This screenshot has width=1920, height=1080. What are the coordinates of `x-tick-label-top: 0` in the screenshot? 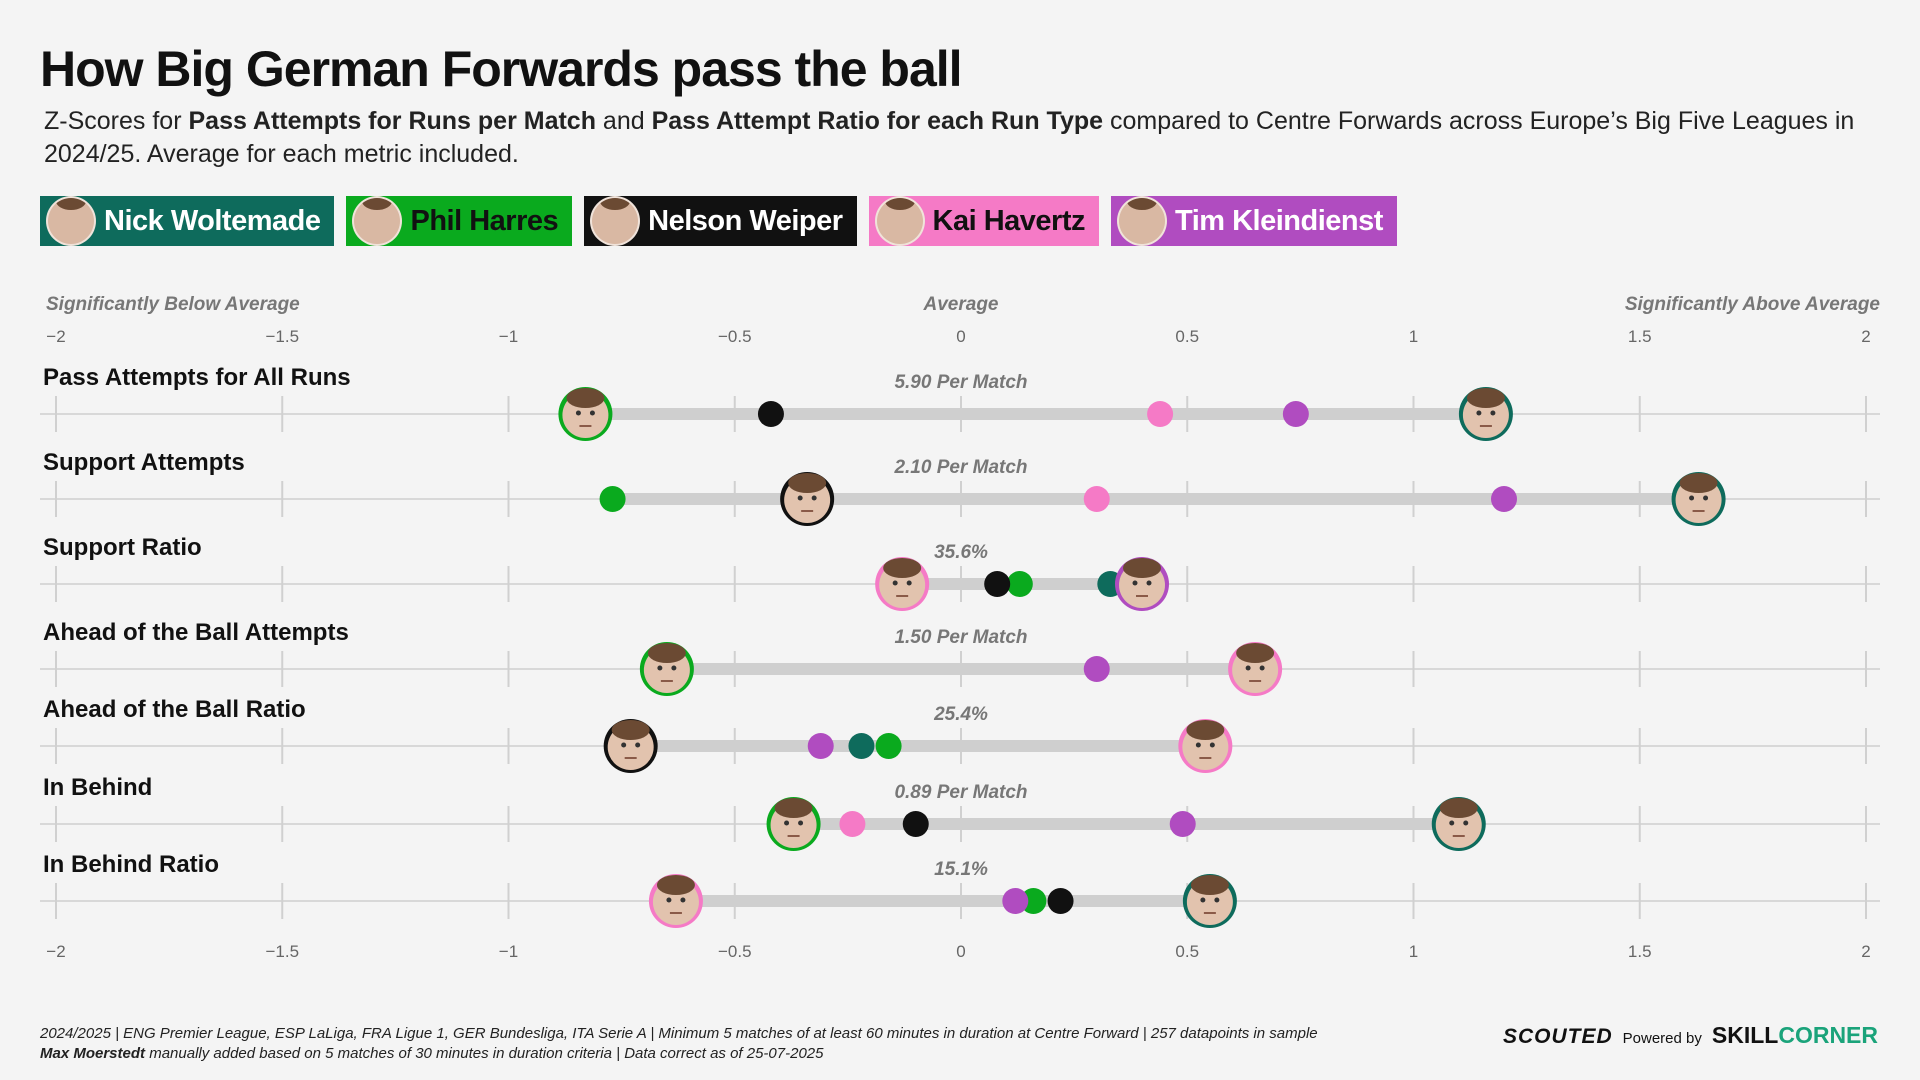 It's located at (960, 336).